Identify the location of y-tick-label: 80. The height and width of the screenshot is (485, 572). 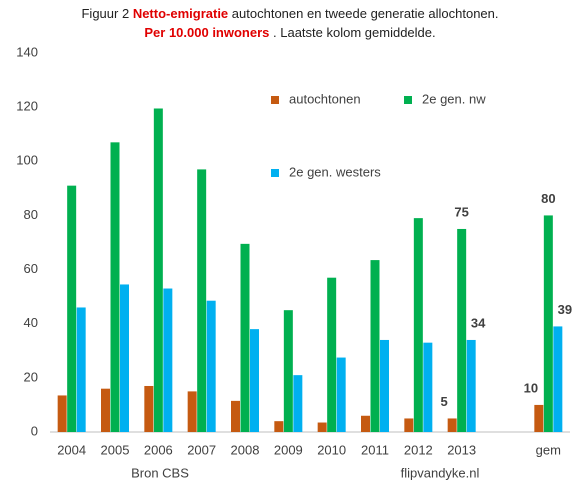
(31, 214).